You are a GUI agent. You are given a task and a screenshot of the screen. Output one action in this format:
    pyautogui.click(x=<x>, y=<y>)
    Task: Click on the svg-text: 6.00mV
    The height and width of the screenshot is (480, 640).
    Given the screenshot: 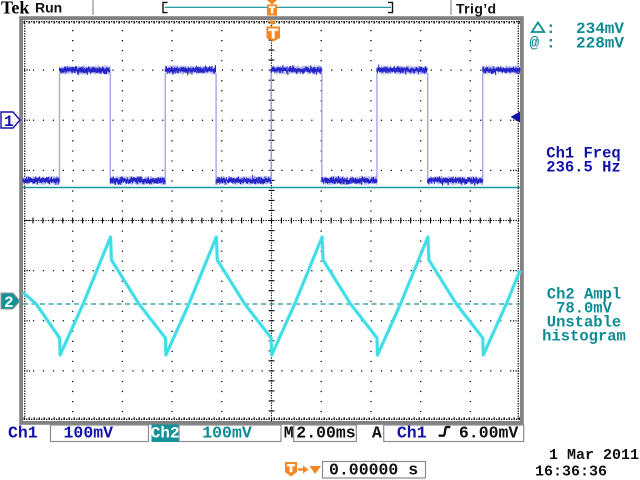 What is the action you would take?
    pyautogui.click(x=489, y=433)
    